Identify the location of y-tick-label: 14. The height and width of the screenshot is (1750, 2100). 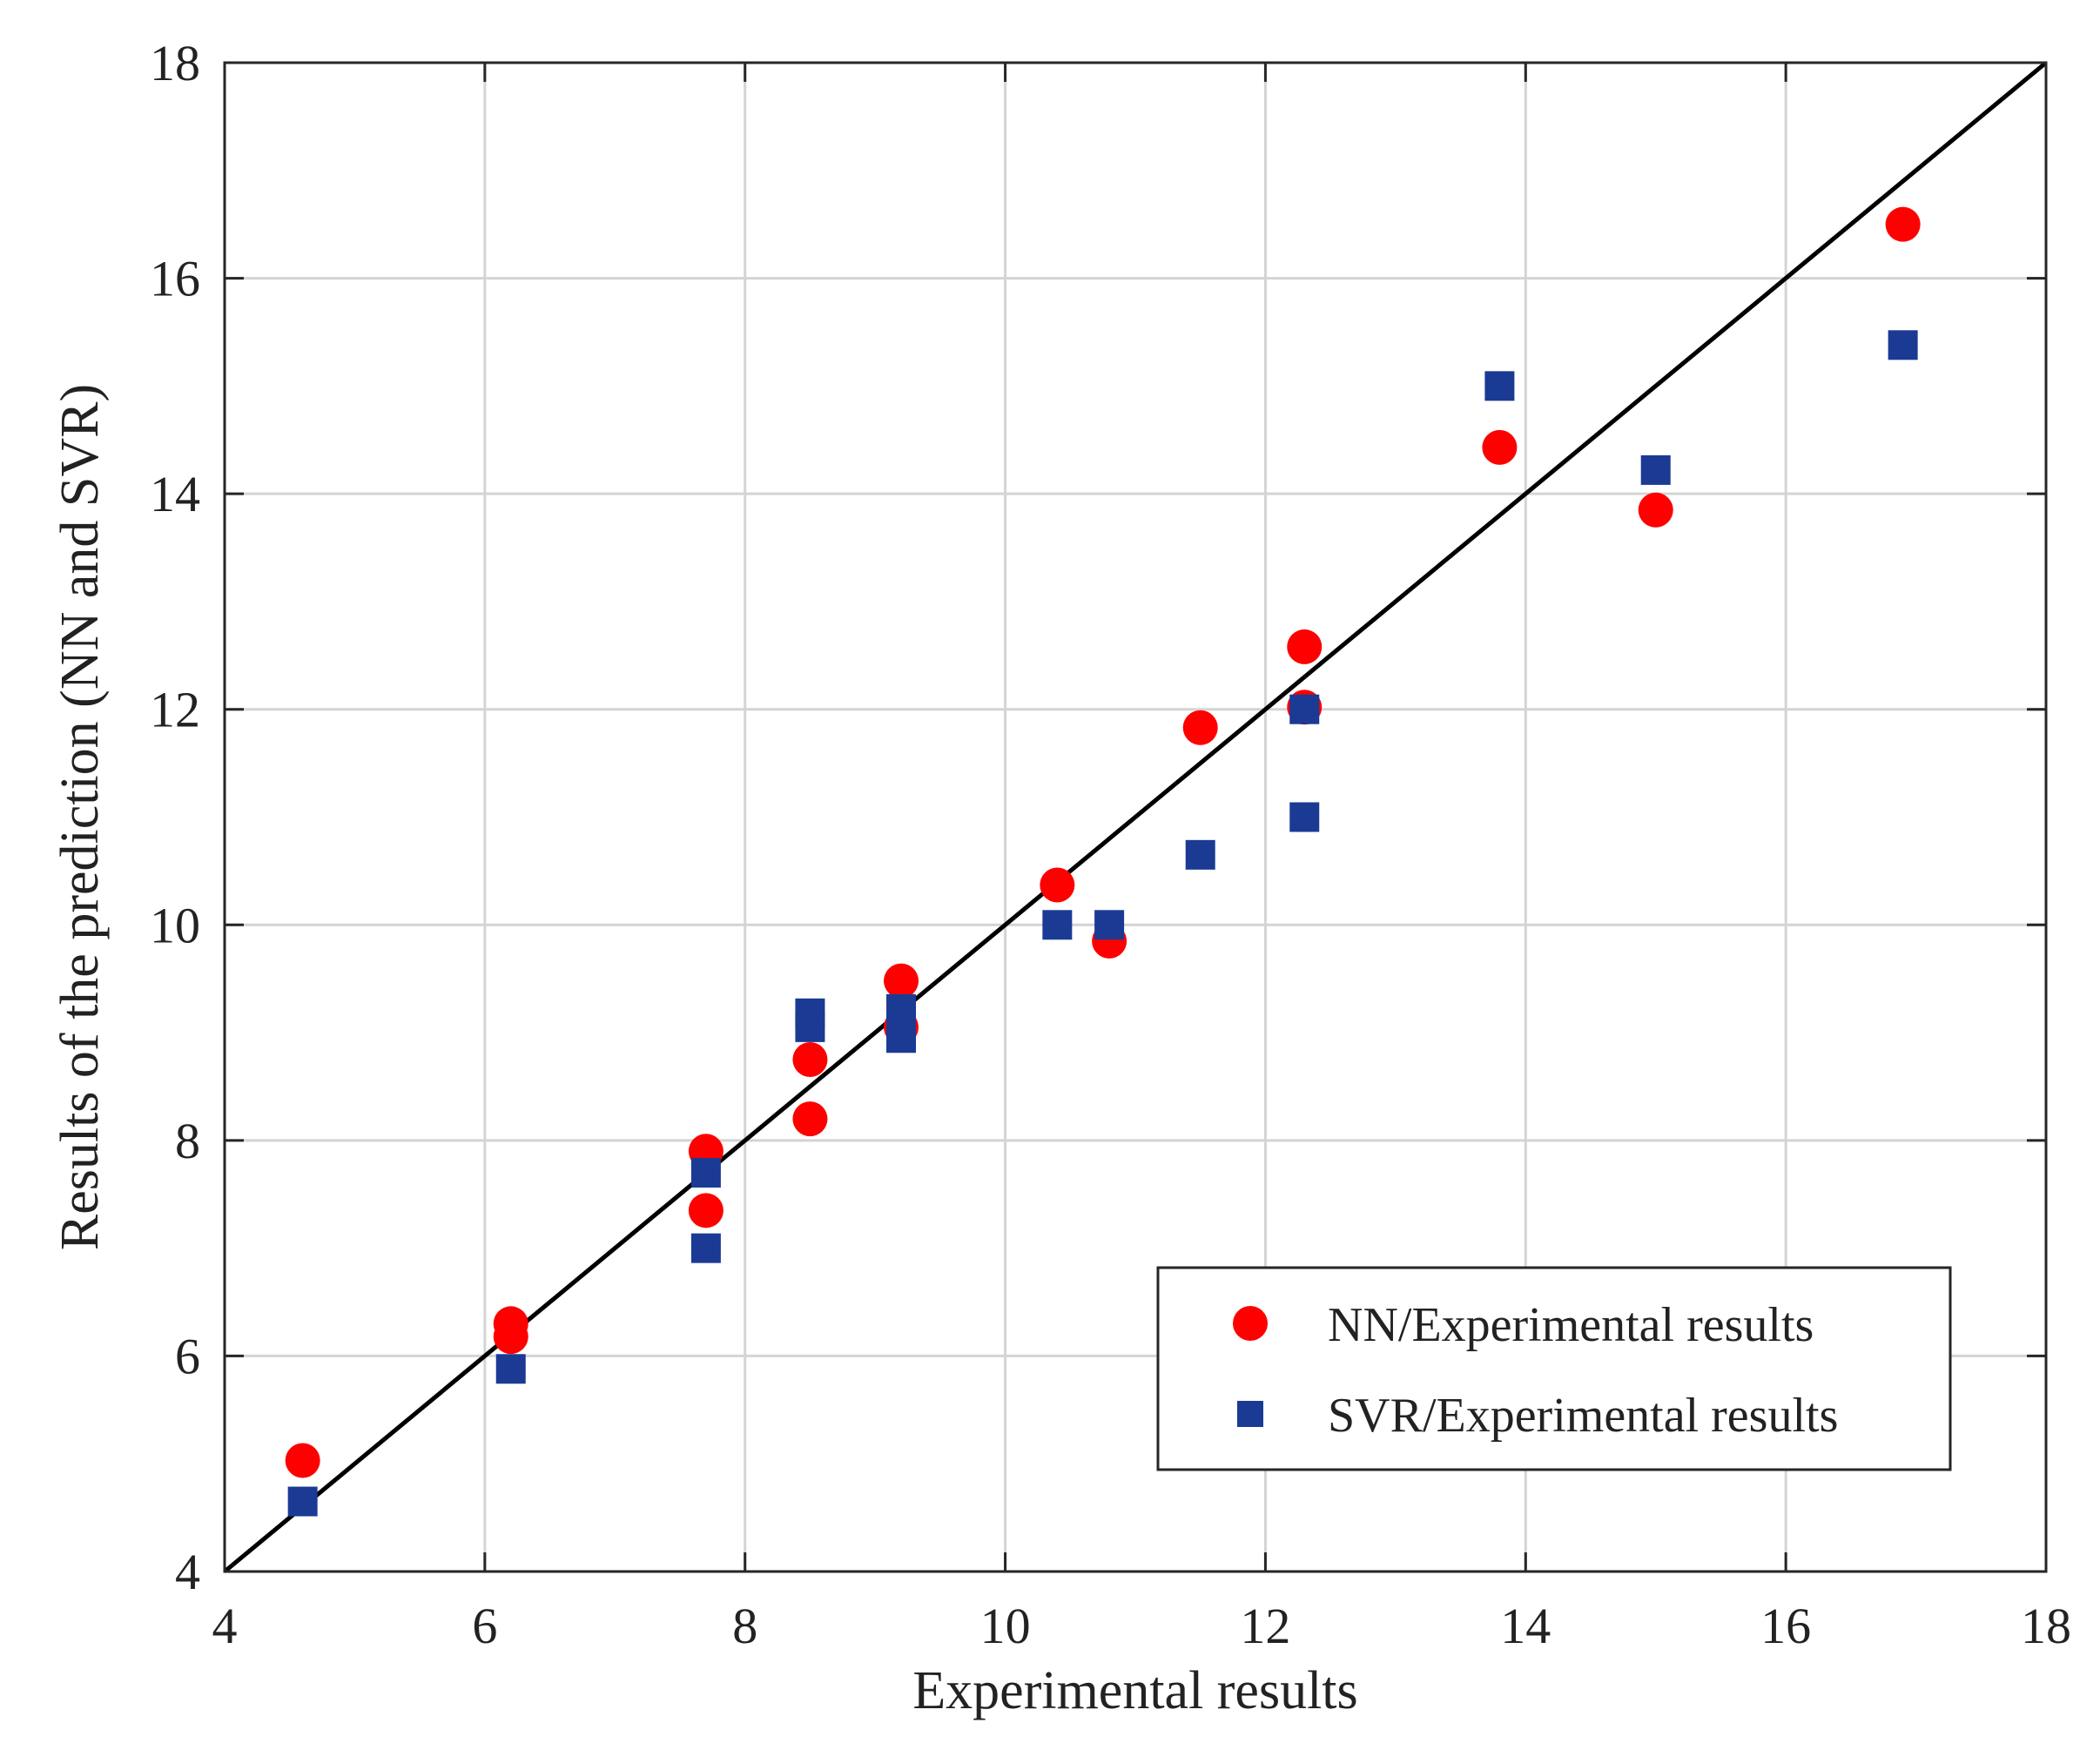
(175, 494).